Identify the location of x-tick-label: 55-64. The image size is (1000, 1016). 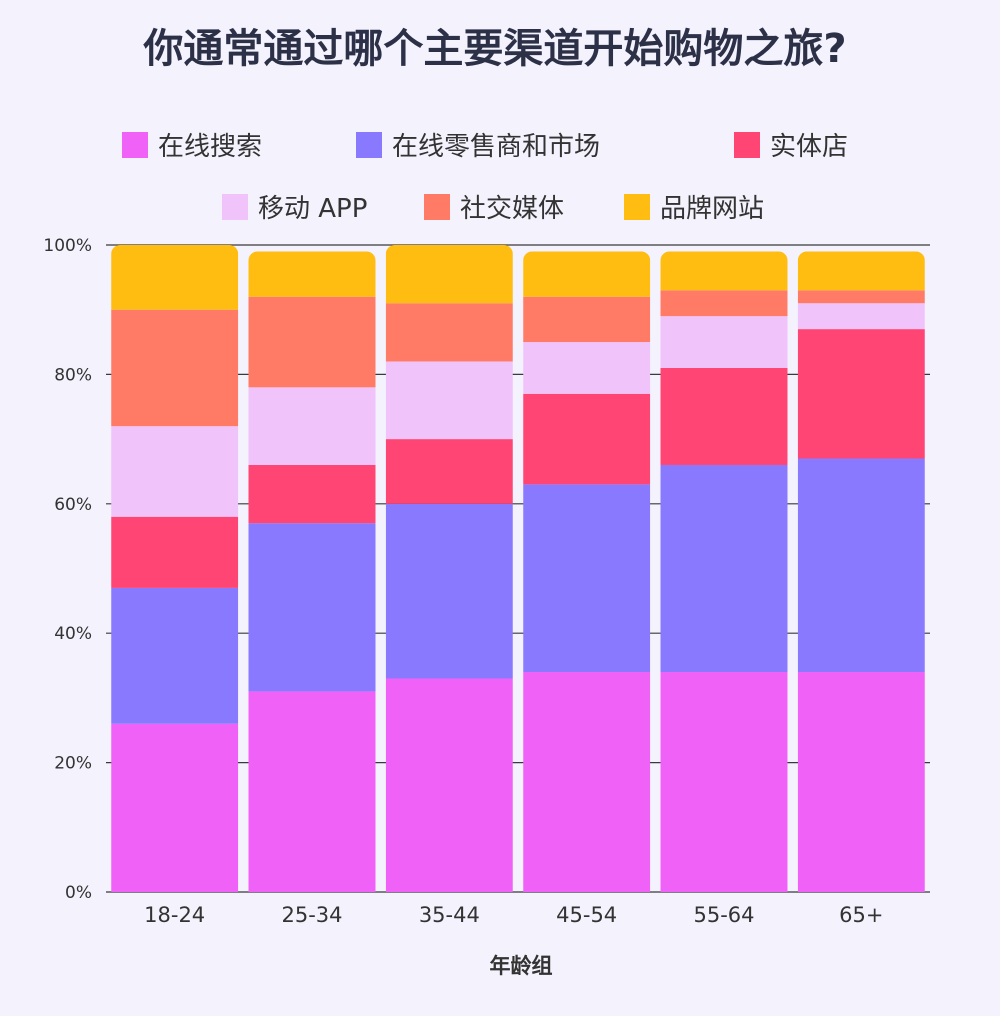
(723, 915).